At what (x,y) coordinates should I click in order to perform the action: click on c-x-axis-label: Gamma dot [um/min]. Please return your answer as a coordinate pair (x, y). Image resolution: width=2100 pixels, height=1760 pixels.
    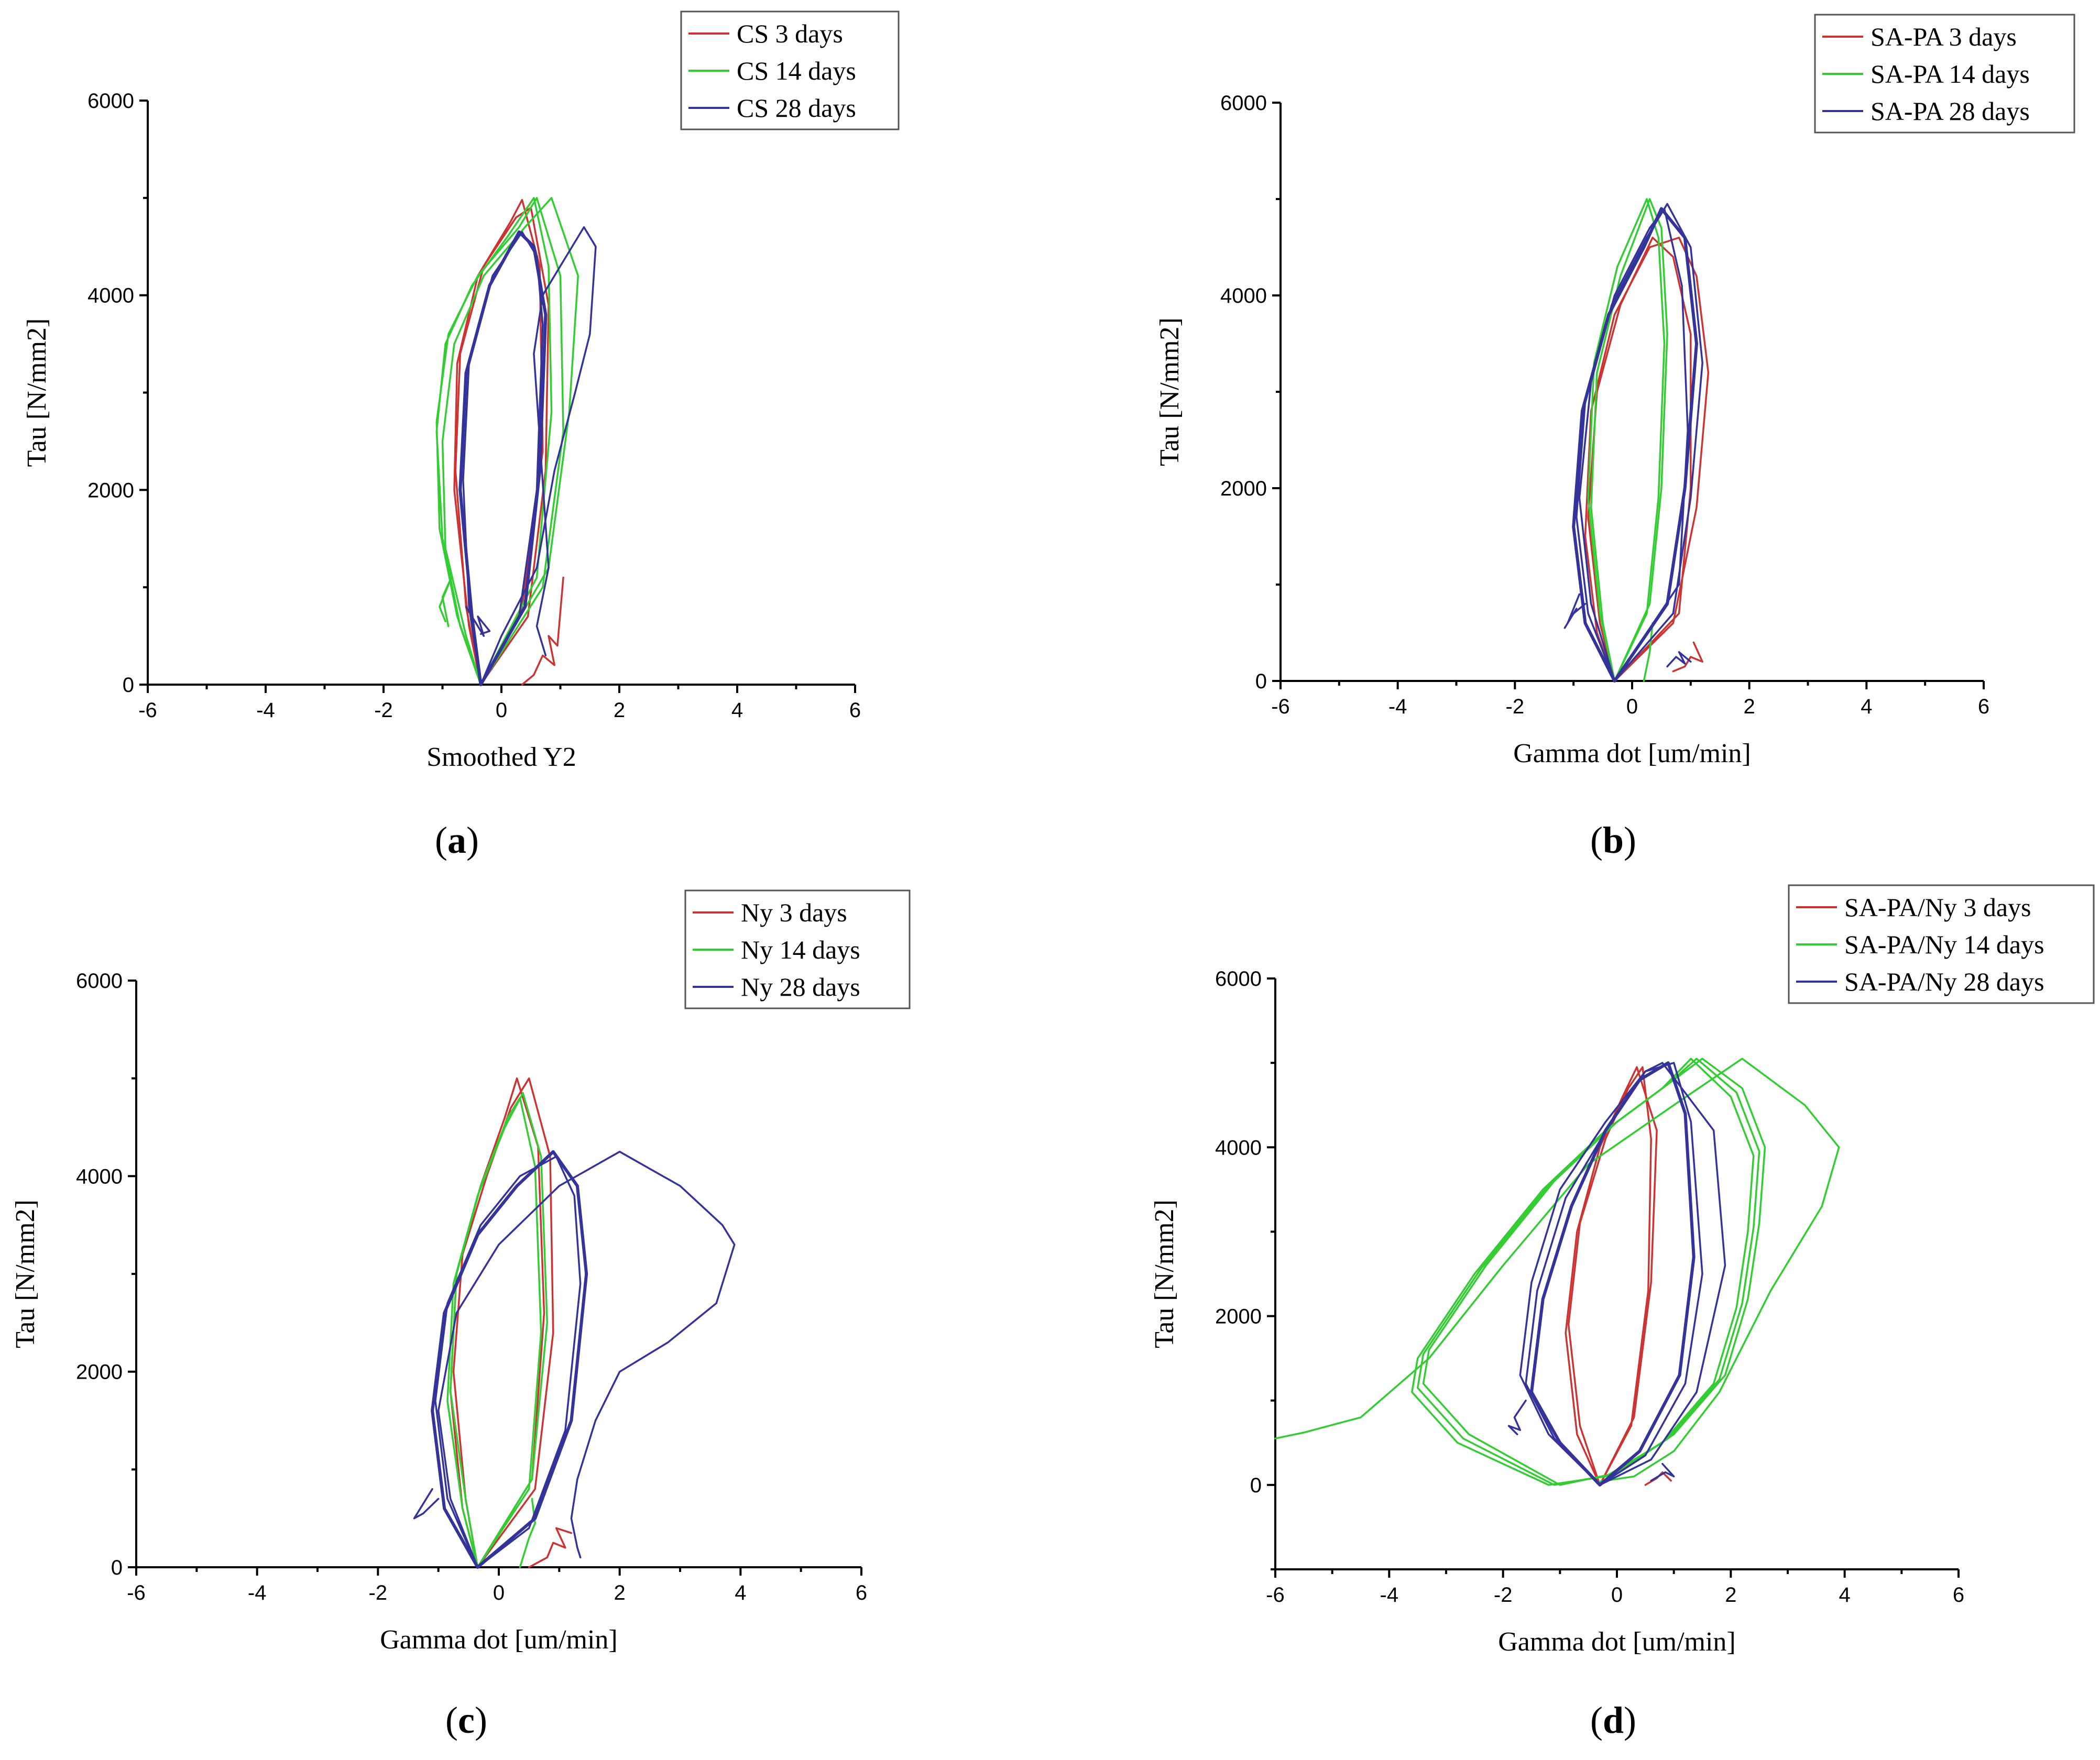
    Looking at the image, I should click on (498, 1640).